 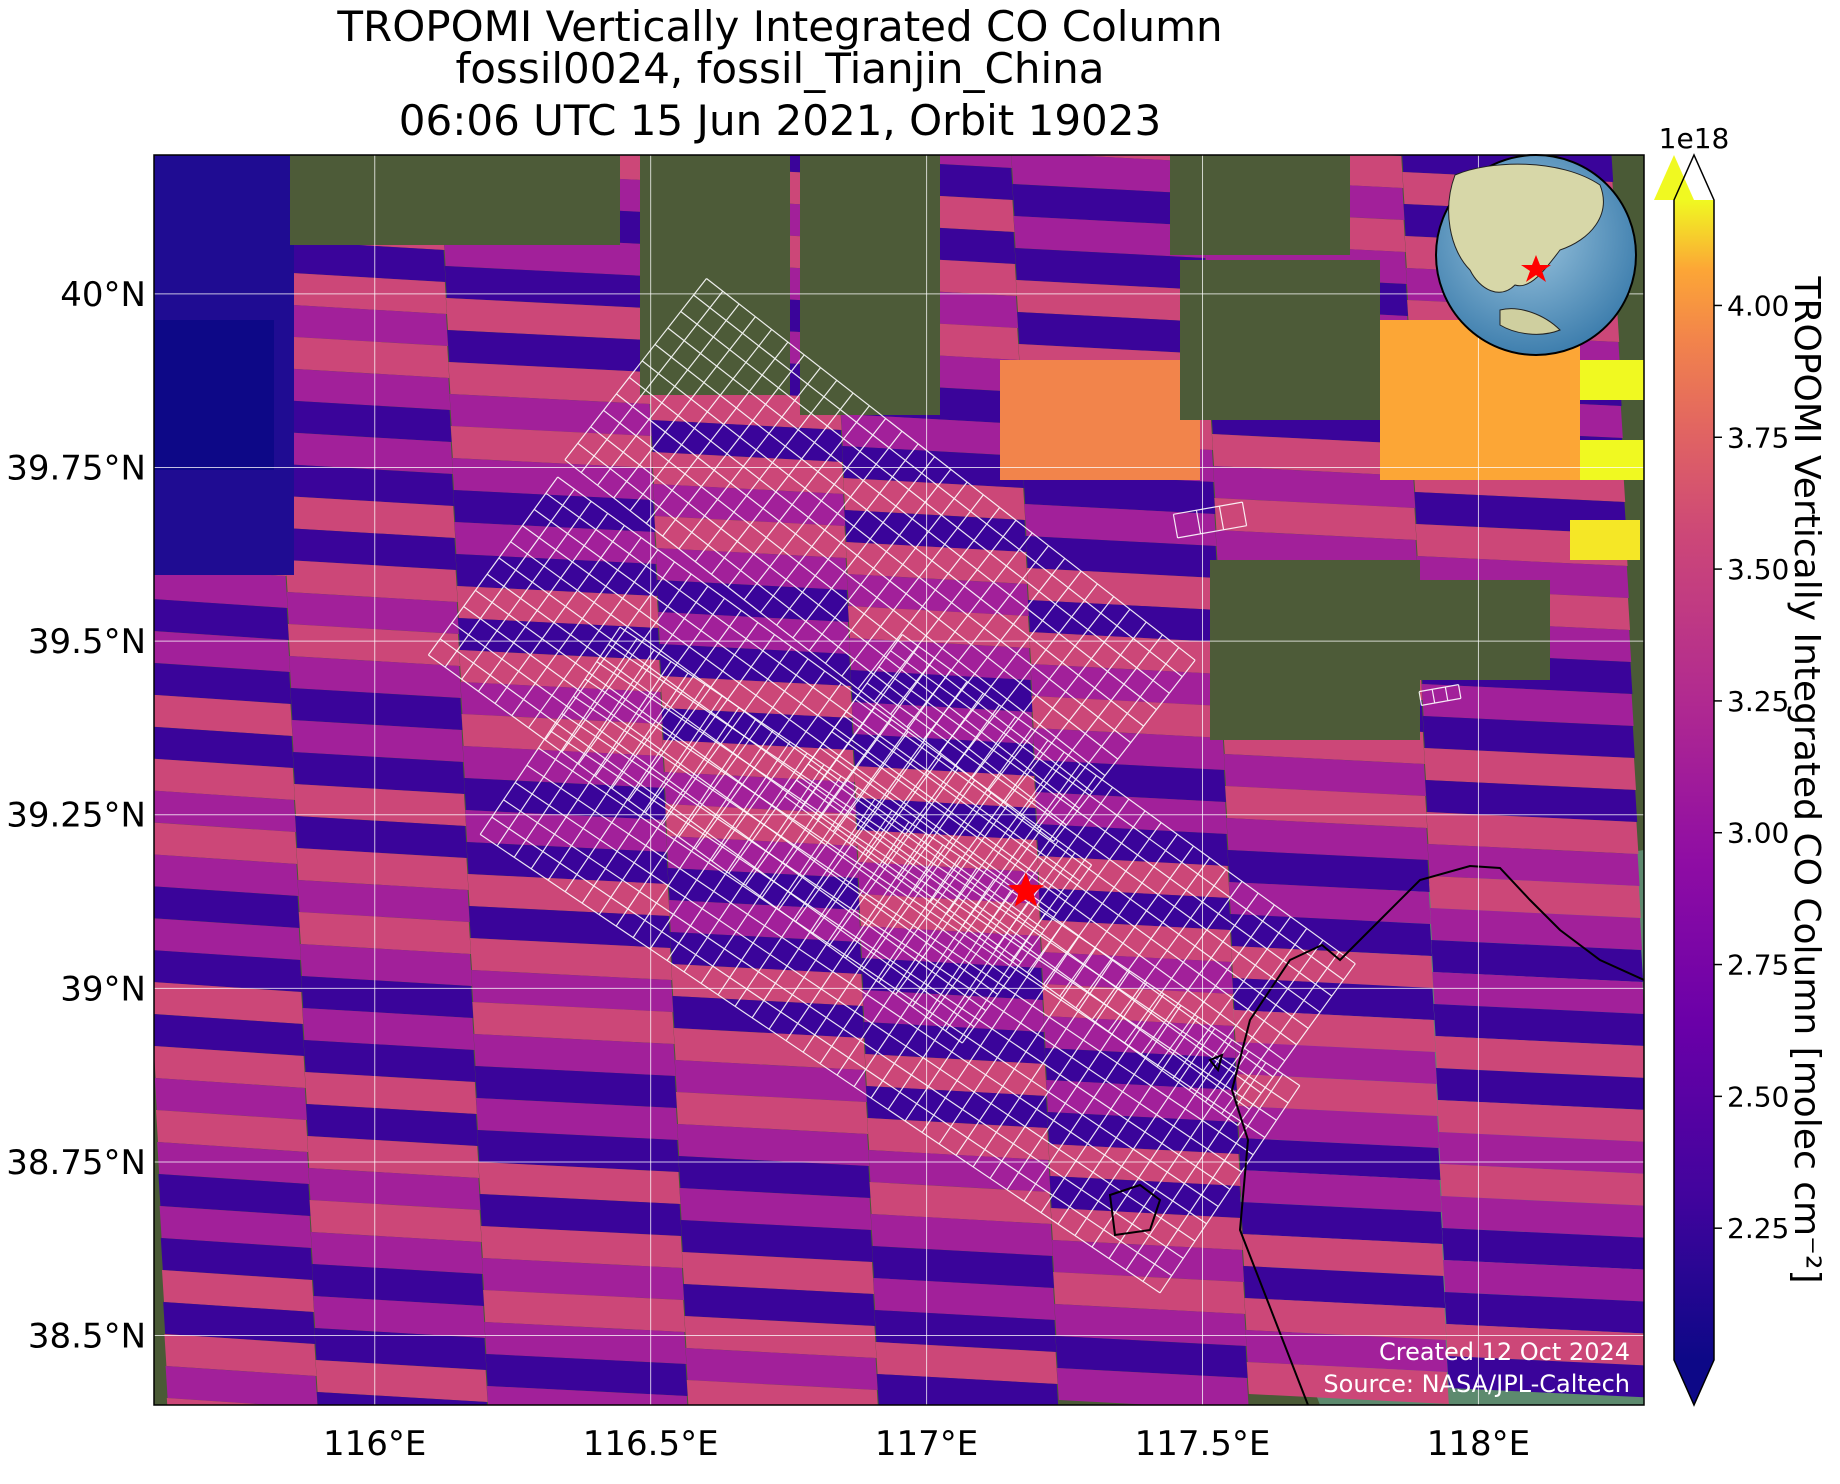 I want to click on colorbar-exponent: 1e18, so click(x=1694, y=138).